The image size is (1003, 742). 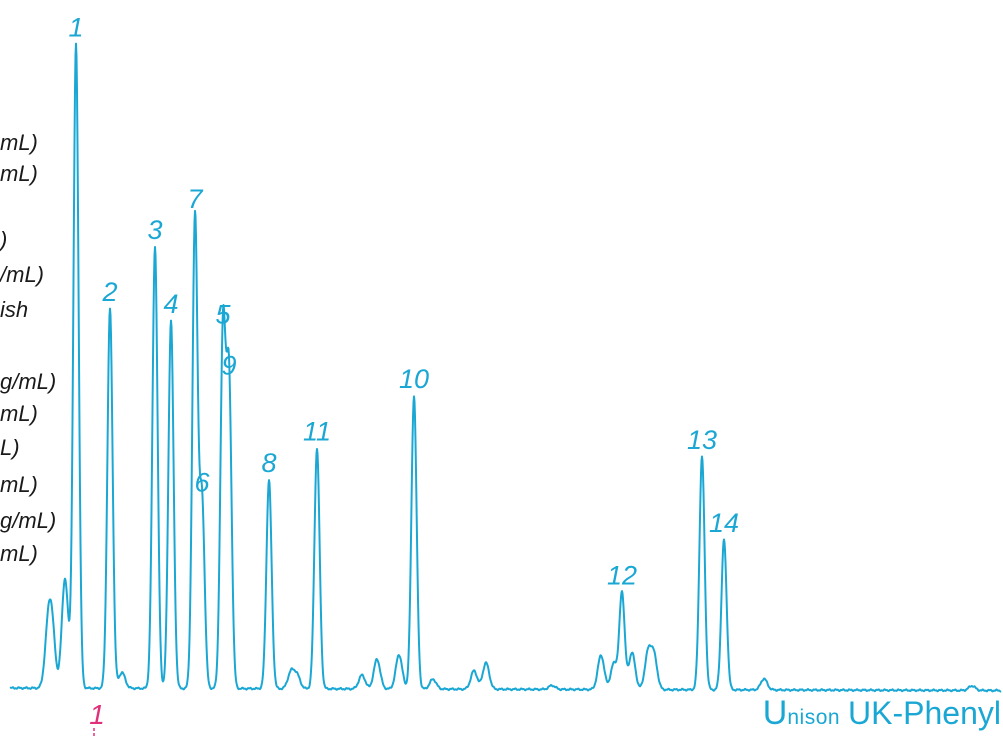 What do you see at coordinates (19, 553) in the screenshot?
I see `legend-entry-11: mL)` at bounding box center [19, 553].